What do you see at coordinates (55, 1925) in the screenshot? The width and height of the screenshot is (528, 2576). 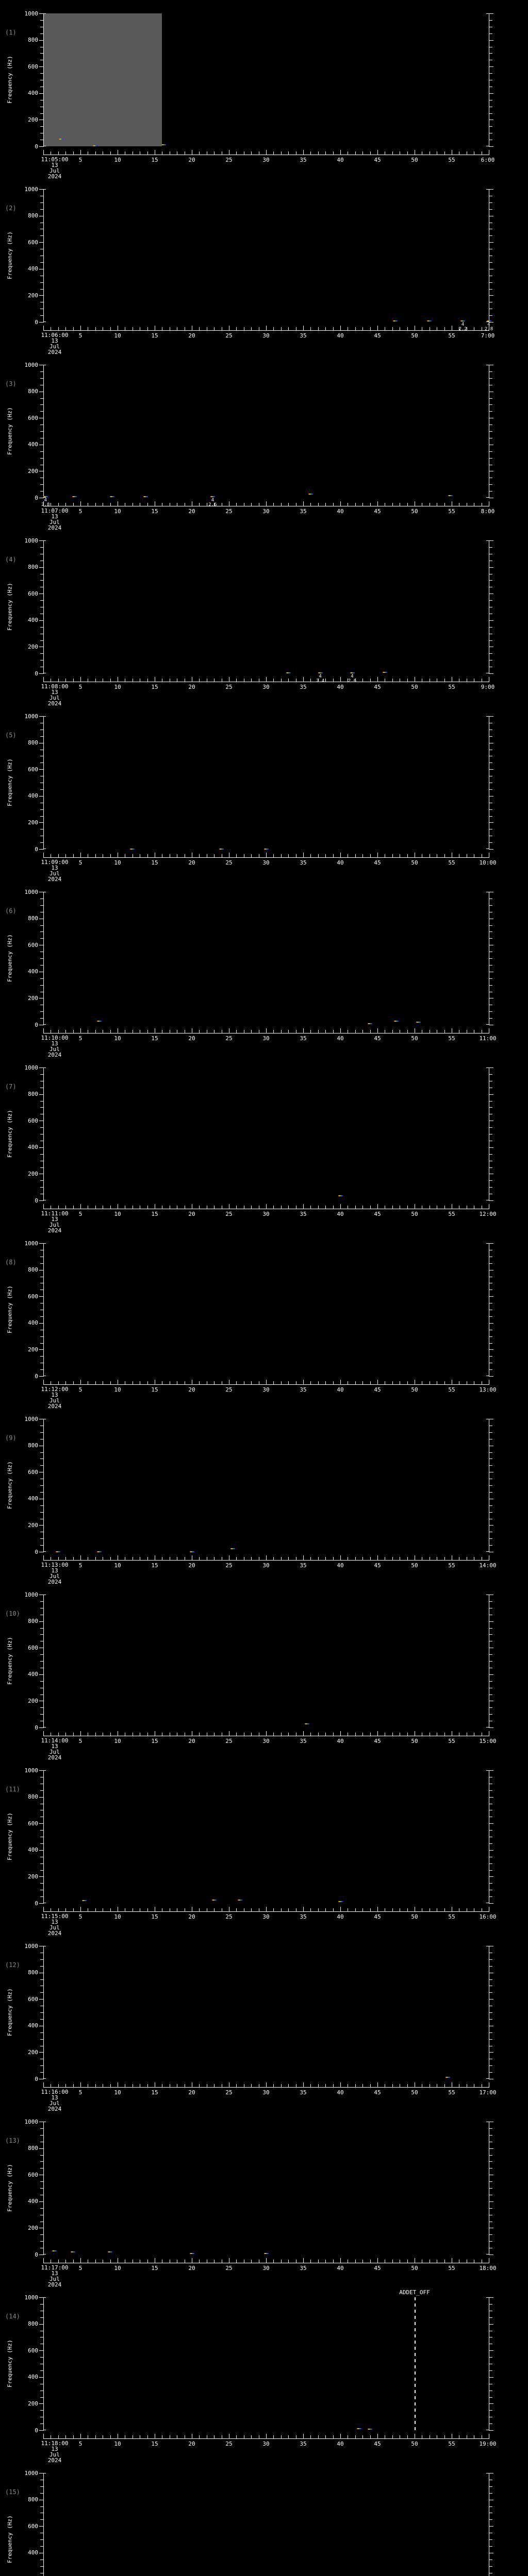 I see `x-axis-start-label: 11:15:00 13 Jul 2024` at bounding box center [55, 1925].